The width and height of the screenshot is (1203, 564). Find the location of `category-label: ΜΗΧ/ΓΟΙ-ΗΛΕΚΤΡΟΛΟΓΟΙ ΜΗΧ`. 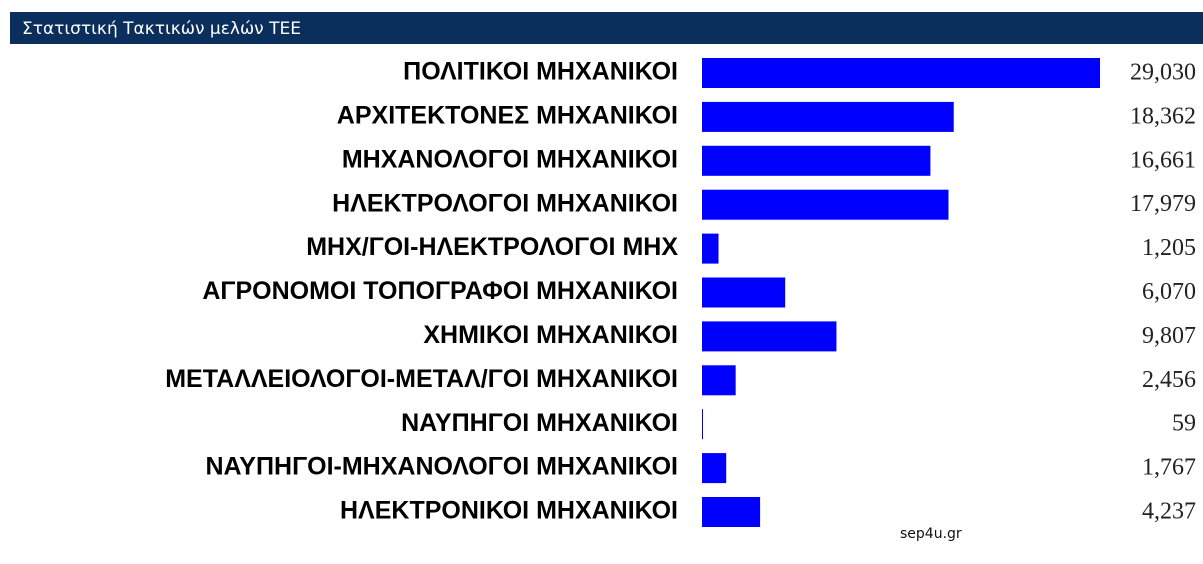

category-label: ΜΗΧ/ΓΟΙ-ΗΛΕΚΤΡΟΛΟΓΟΙ ΜΗΧ is located at coordinates (492, 247).